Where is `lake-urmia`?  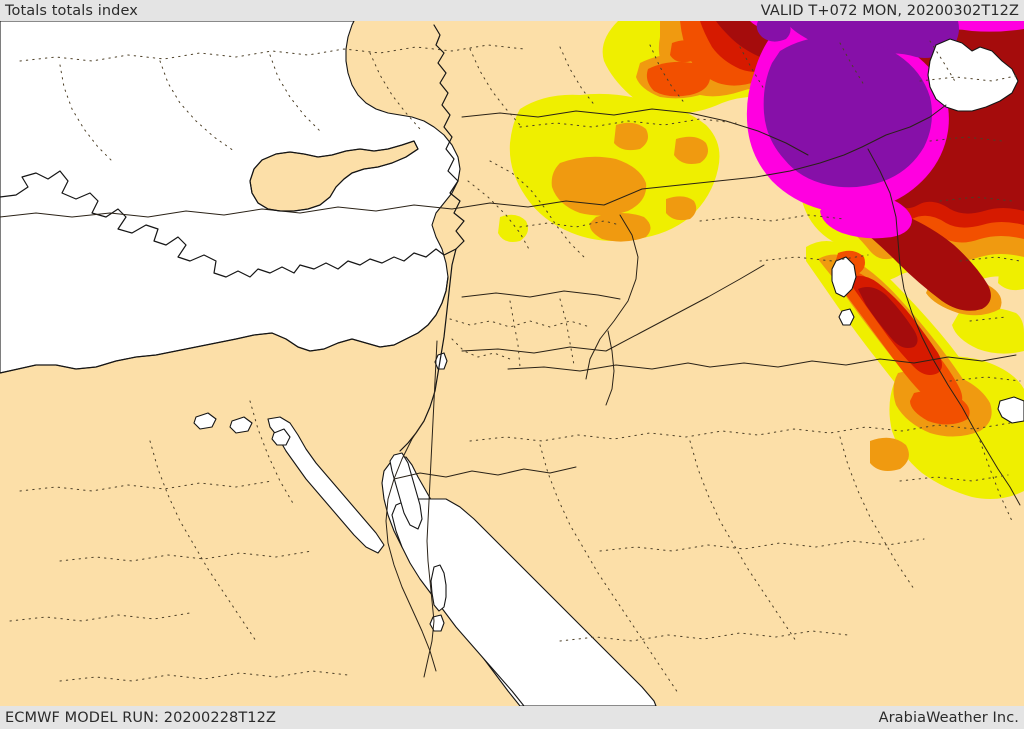 lake-urmia is located at coordinates (973, 75).